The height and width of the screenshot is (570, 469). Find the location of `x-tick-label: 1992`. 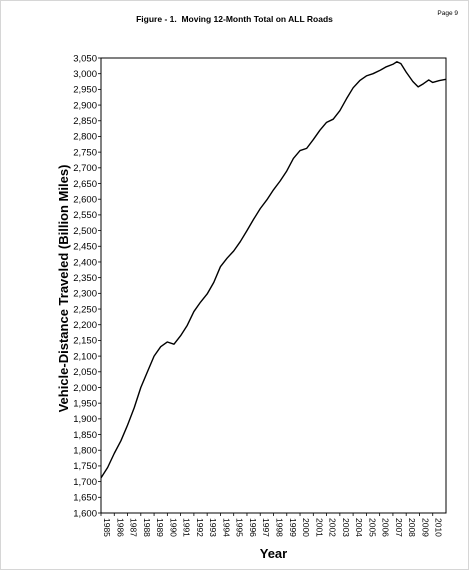

x-tick-label: 1992 is located at coordinates (200, 527).